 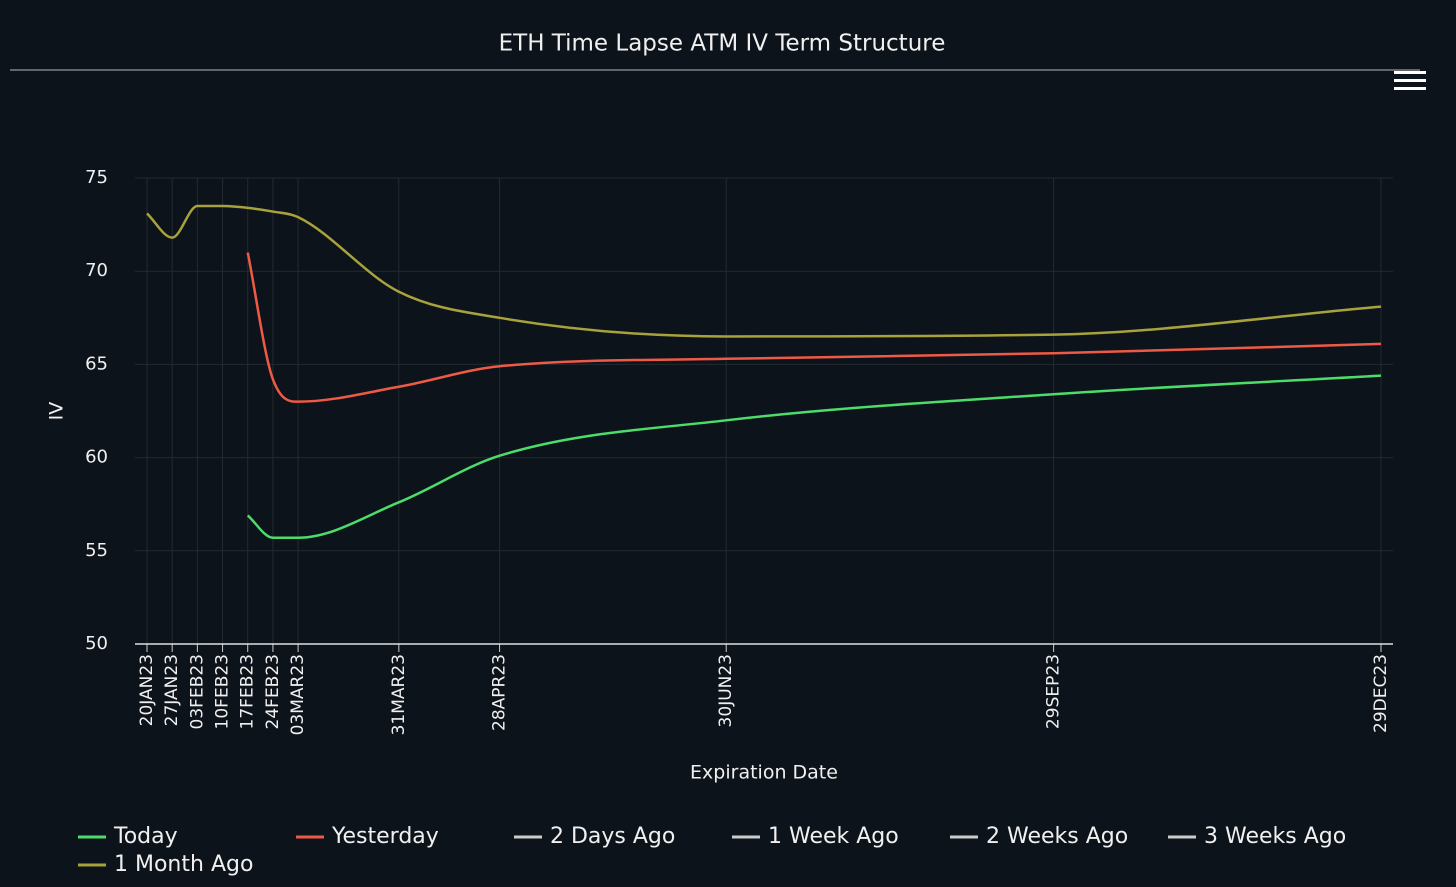 What do you see at coordinates (833, 836) in the screenshot?
I see `legend-label: 1 Week Ago` at bounding box center [833, 836].